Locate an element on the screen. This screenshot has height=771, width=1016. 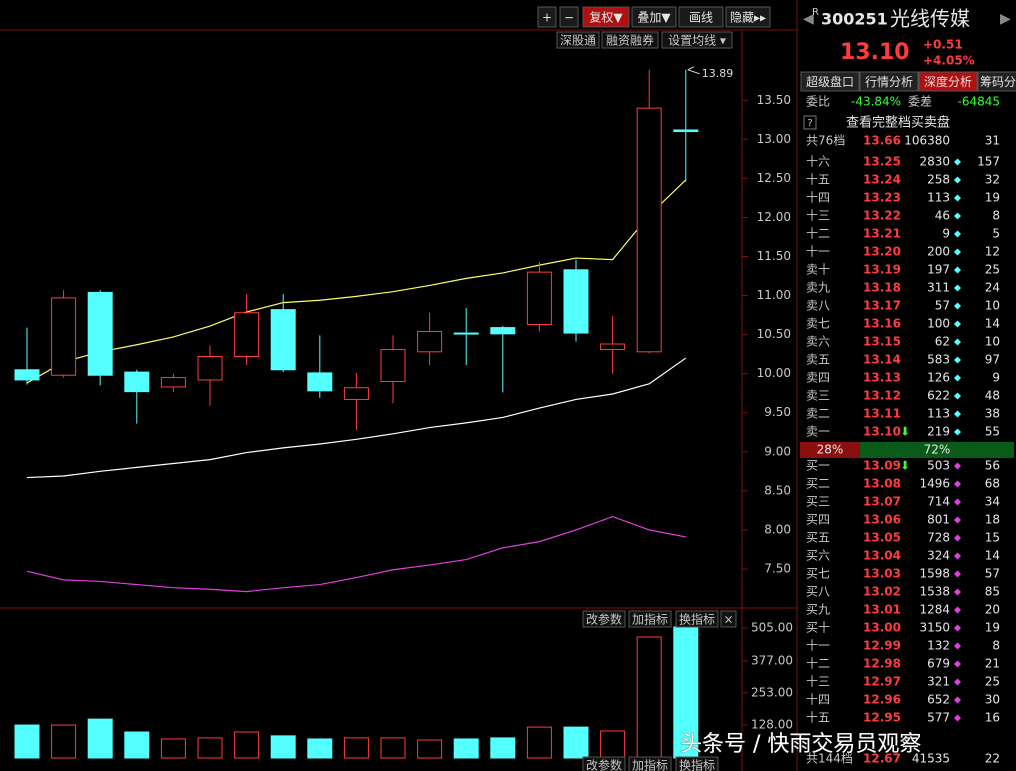
panel-tab: 筹码分 is located at coordinates (998, 82).